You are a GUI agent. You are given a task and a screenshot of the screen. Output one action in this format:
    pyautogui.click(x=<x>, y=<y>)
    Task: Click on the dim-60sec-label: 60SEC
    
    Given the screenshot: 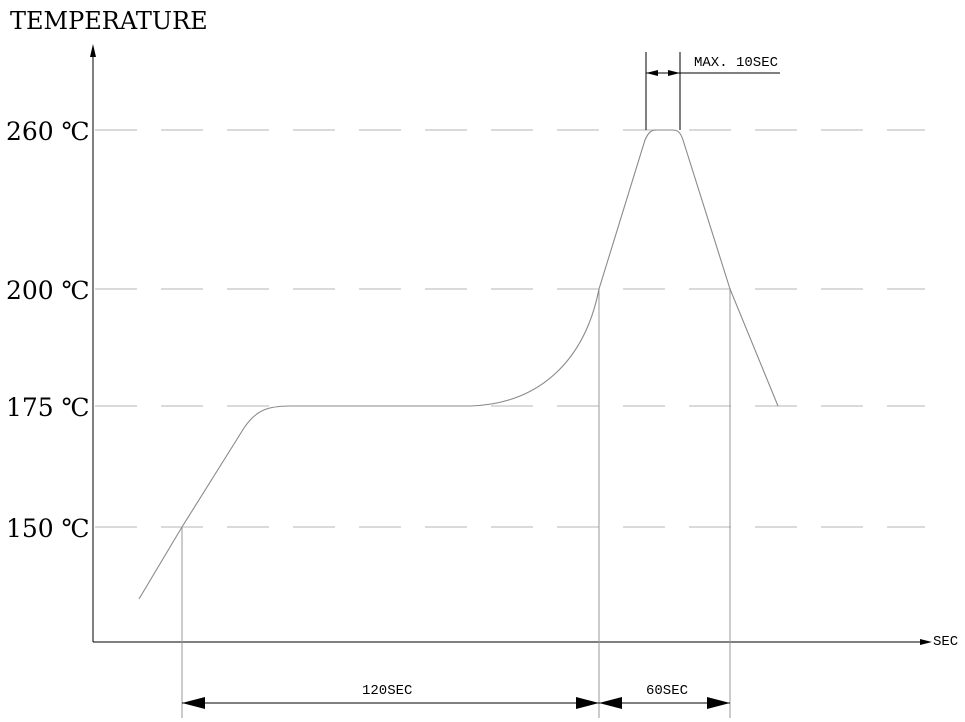 What is the action you would take?
    pyautogui.click(x=667, y=691)
    